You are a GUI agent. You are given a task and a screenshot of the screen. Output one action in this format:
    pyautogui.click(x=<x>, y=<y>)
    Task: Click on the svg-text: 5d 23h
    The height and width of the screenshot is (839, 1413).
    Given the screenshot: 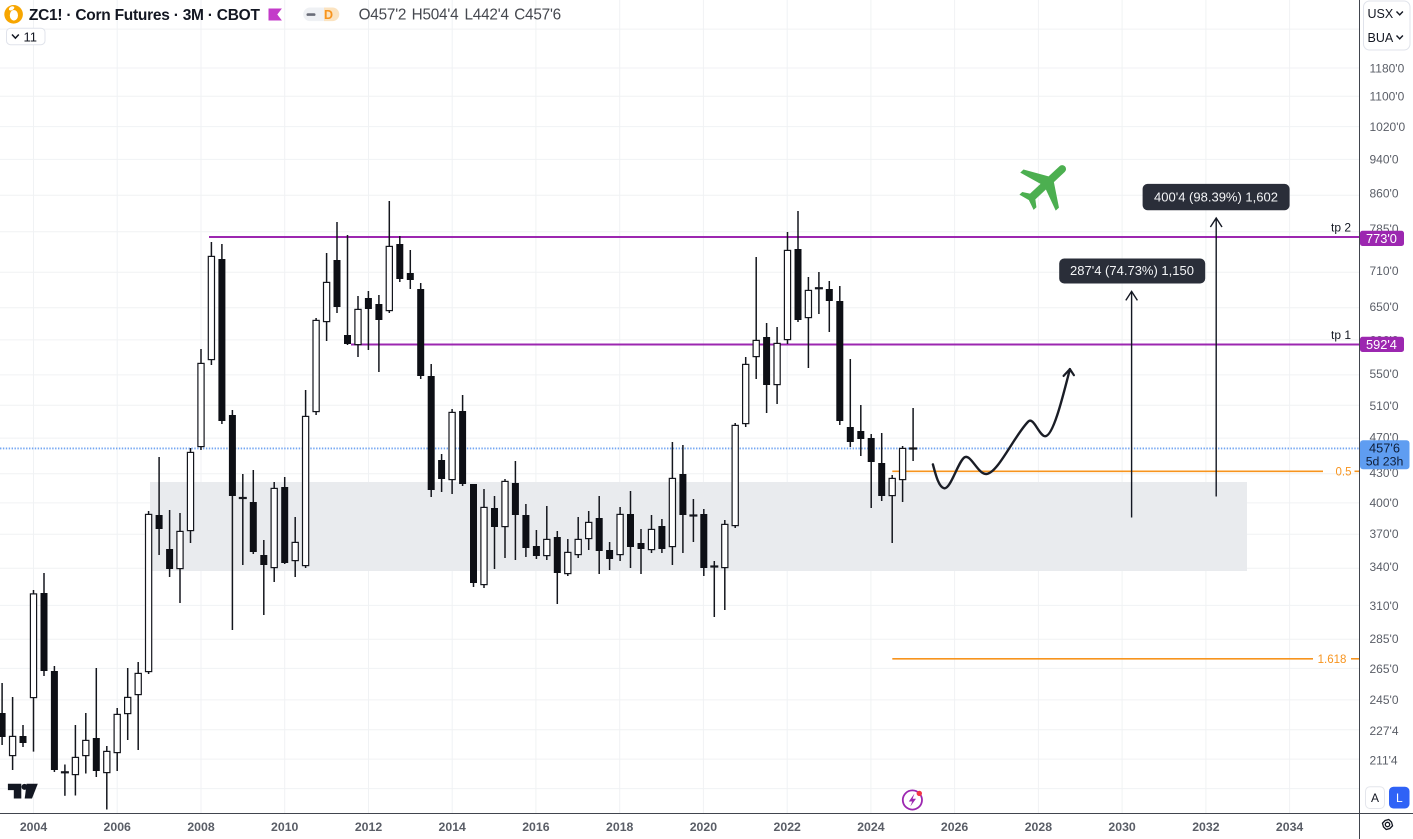 What is the action you would take?
    pyautogui.click(x=1385, y=462)
    